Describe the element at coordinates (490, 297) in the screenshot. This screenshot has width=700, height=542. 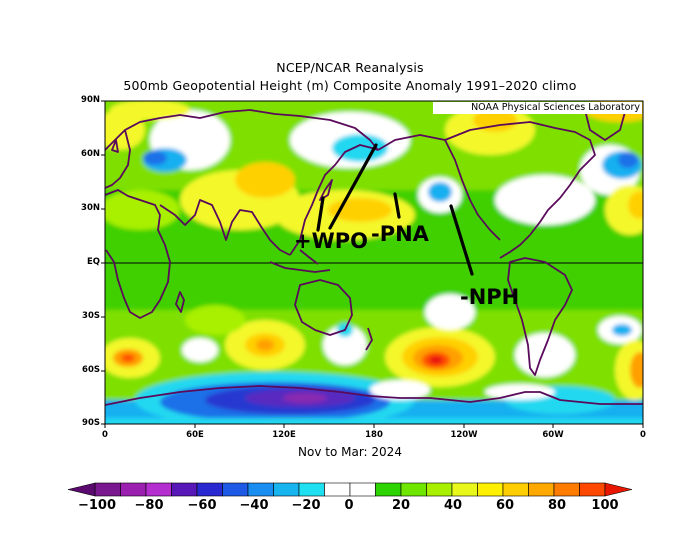
I see `annotation-nph: -NPH` at that location.